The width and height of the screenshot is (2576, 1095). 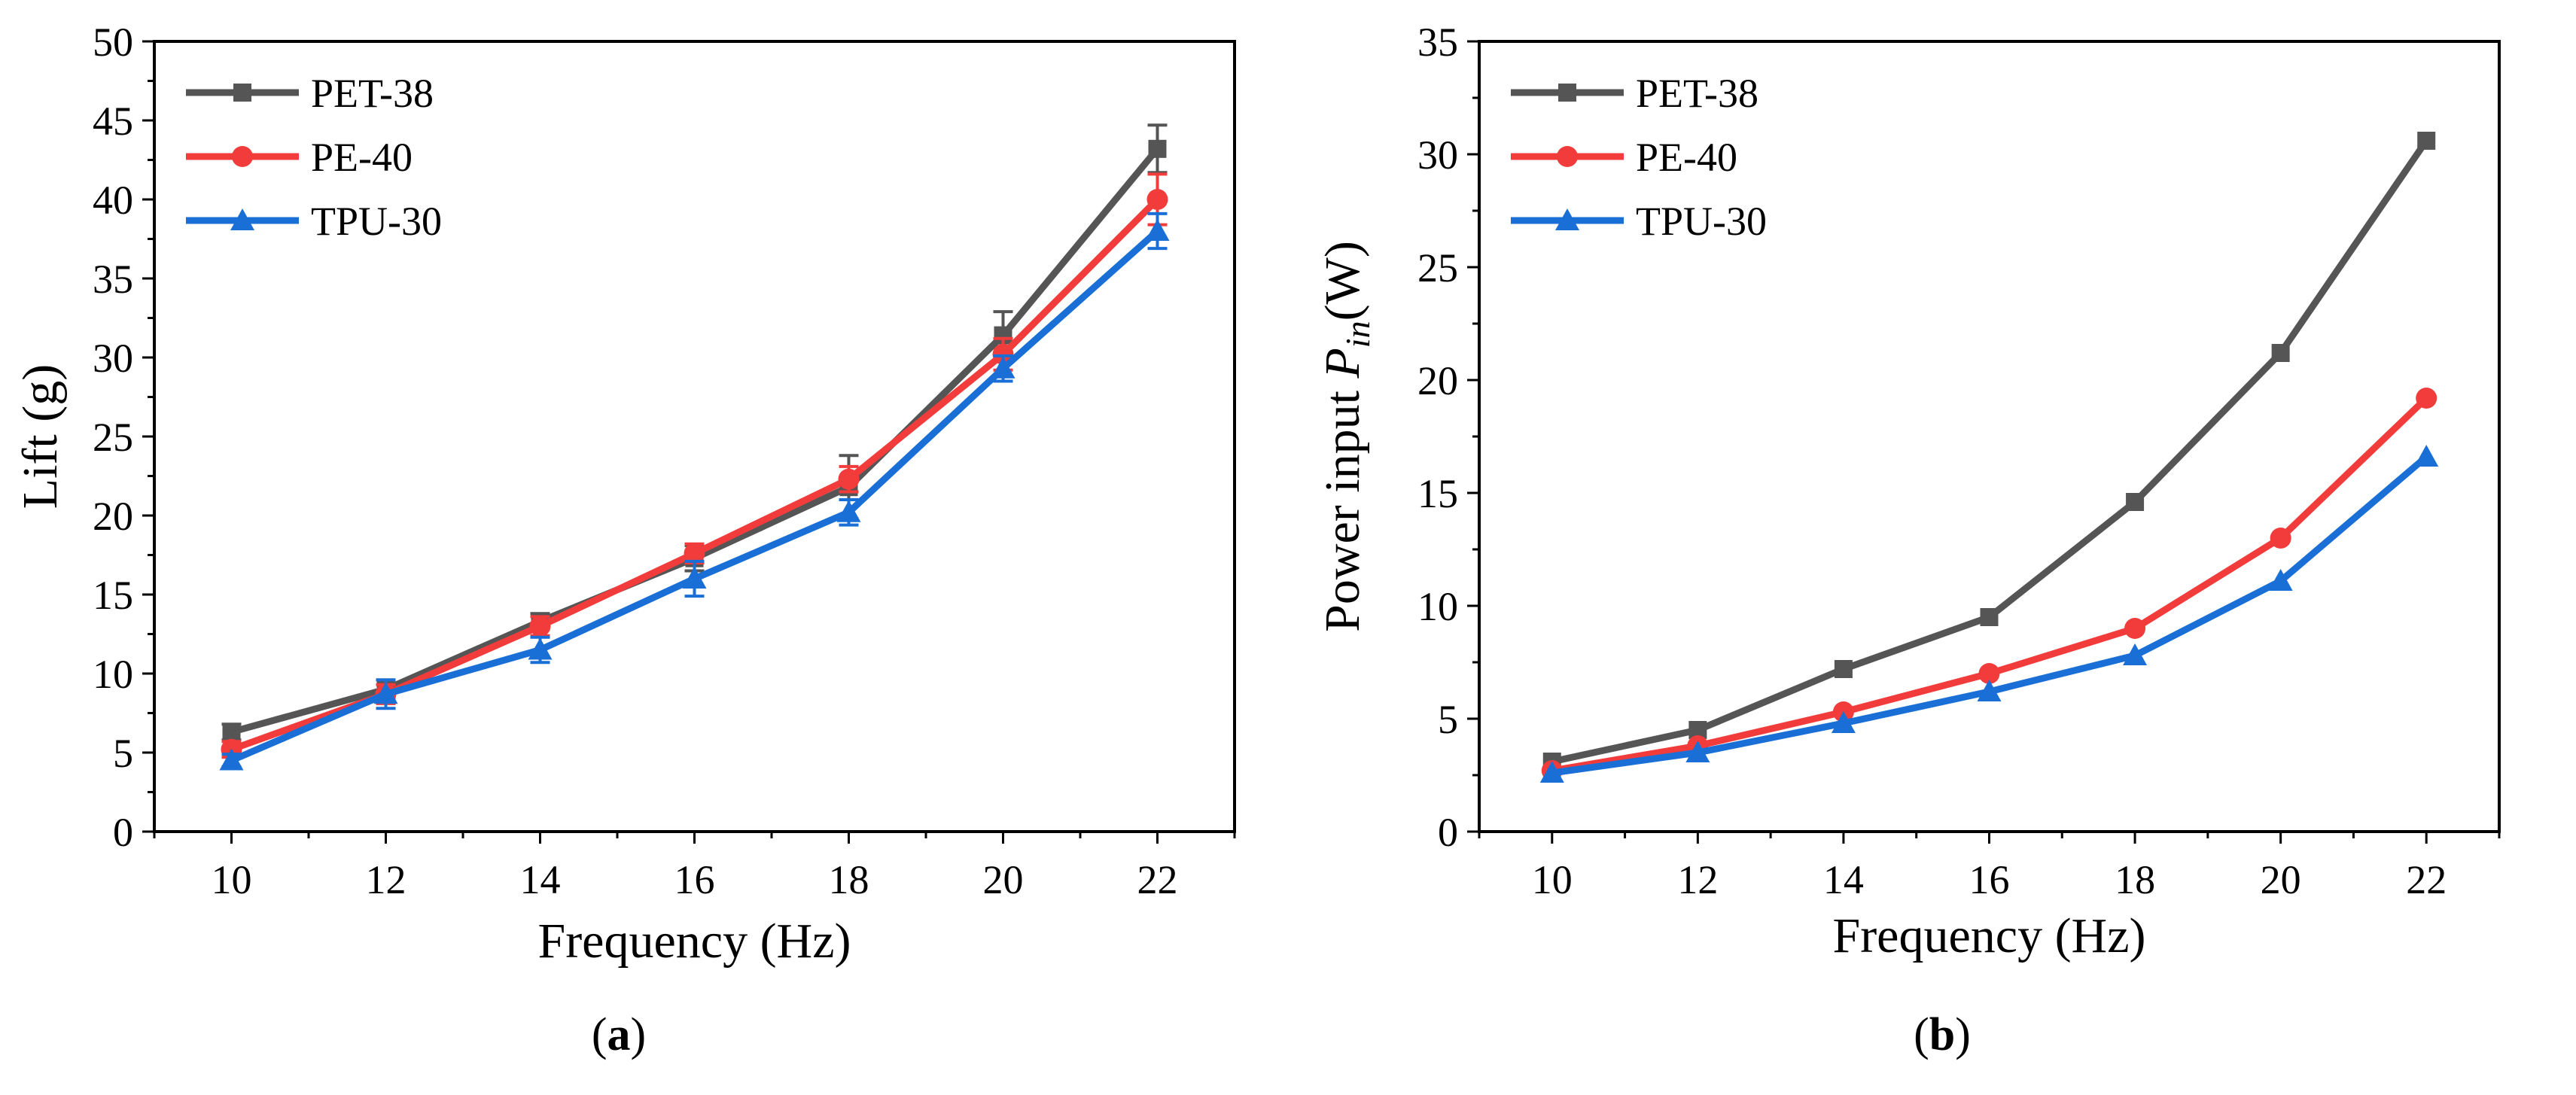 What do you see at coordinates (113, 200) in the screenshot?
I see `y-tick-label: 40` at bounding box center [113, 200].